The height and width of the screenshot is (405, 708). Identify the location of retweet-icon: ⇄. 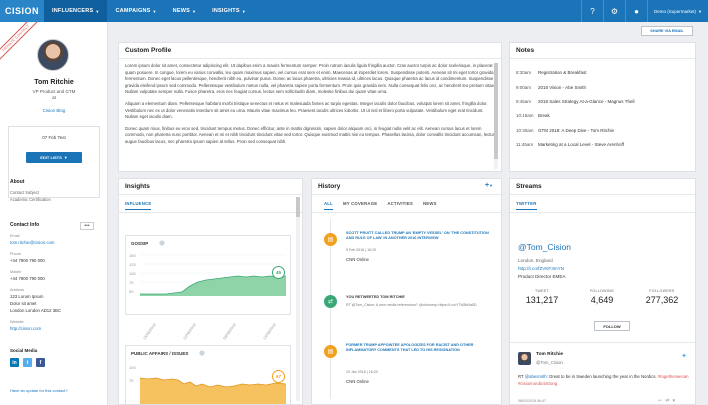
(669, 401).